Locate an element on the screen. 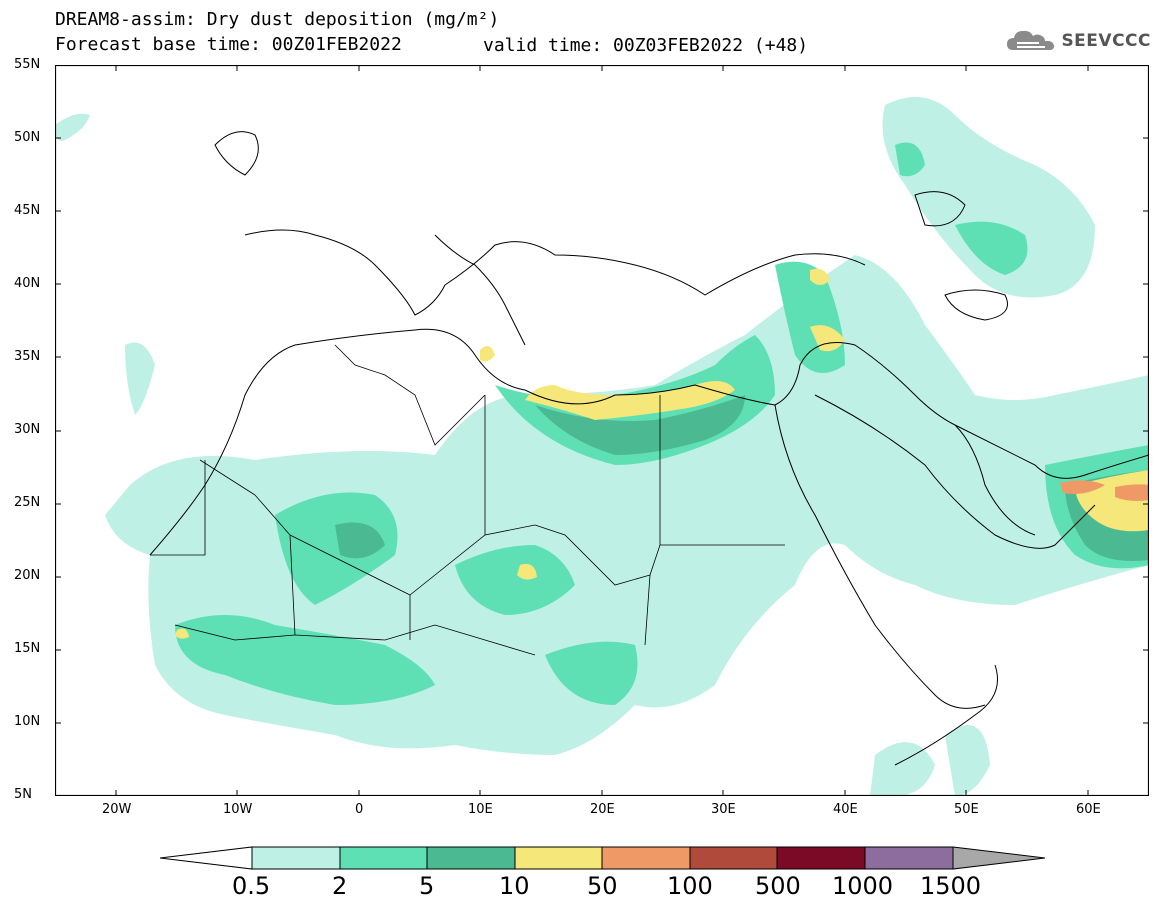  lon-label: 10E is located at coordinates (480, 809).